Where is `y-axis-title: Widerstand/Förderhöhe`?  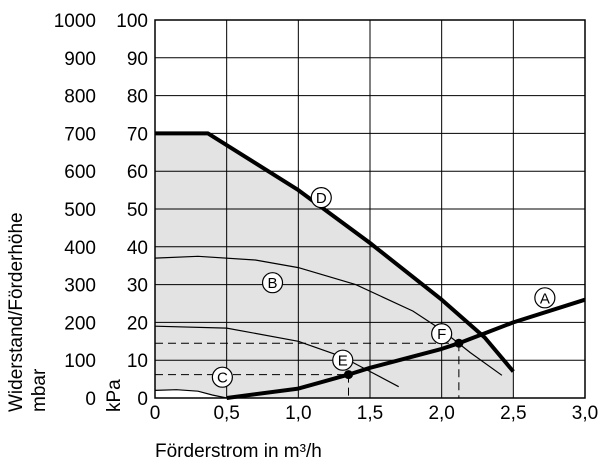 y-axis-title: Widerstand/Förderhöhe is located at coordinates (16, 312).